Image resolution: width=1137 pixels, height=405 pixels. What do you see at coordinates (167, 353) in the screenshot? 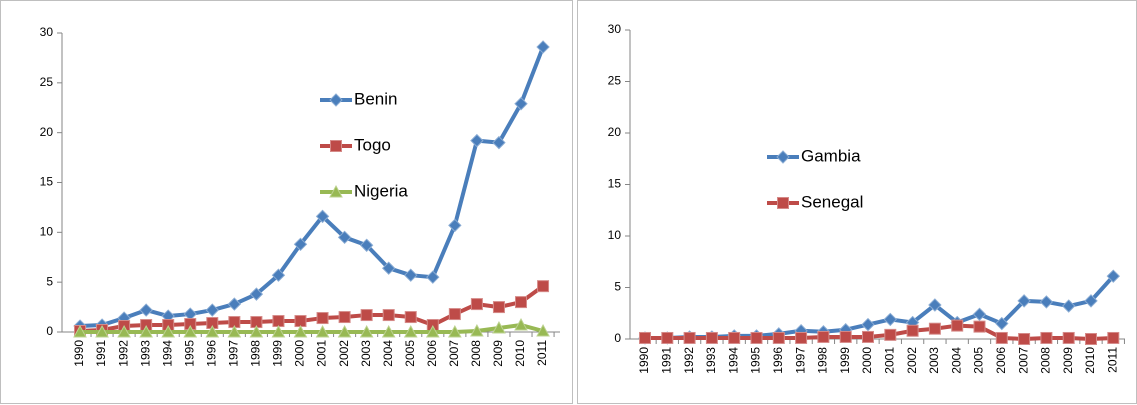
I see `x-tick-label: 1994` at bounding box center [167, 353].